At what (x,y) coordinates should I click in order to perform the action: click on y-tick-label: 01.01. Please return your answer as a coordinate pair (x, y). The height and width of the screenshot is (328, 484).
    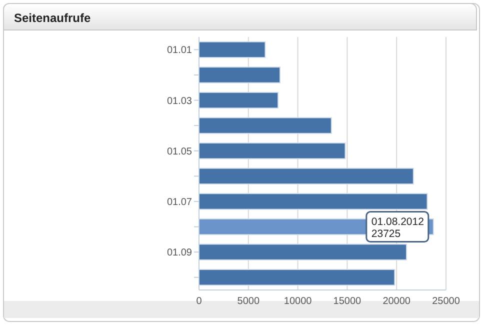
    Looking at the image, I should click on (179, 50).